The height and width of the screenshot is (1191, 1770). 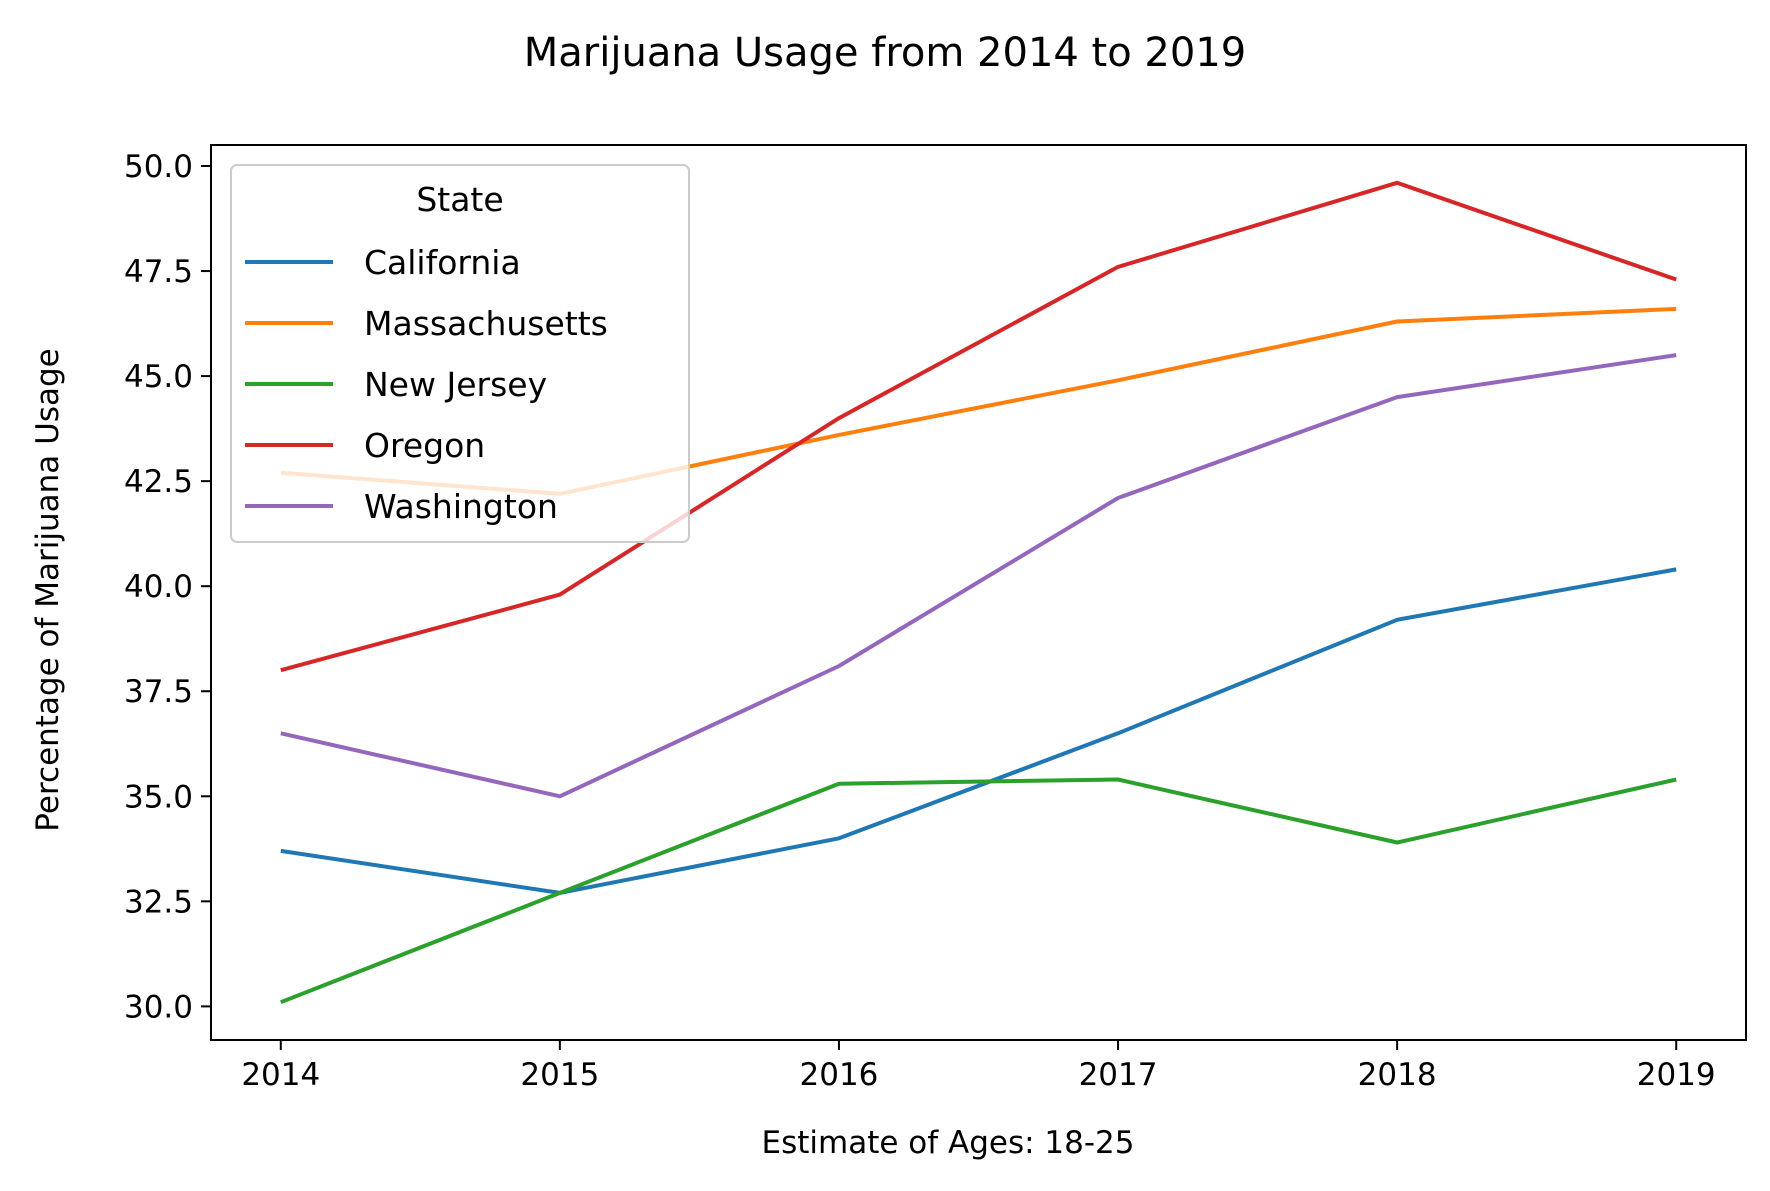 What do you see at coordinates (455, 384) in the screenshot?
I see `legend-label-new-jersey: New Jersey` at bounding box center [455, 384].